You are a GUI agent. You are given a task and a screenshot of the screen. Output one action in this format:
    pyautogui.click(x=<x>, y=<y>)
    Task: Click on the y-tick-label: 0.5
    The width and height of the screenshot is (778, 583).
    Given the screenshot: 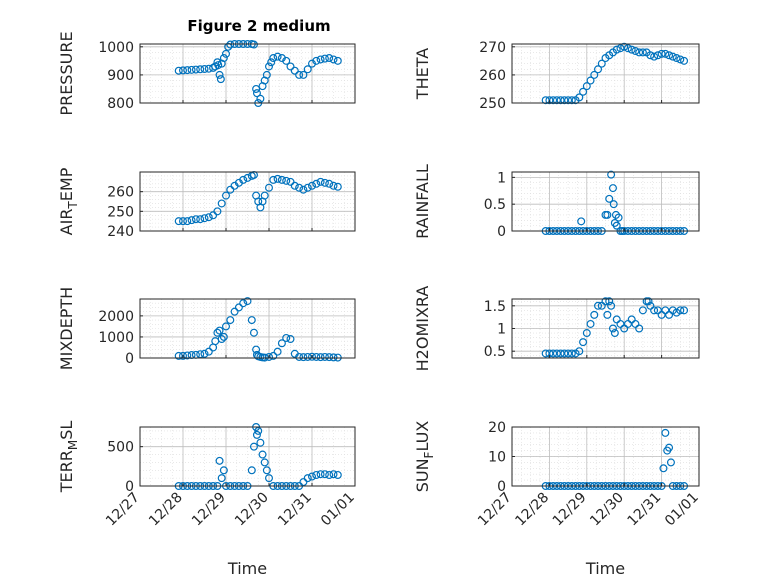 What is the action you would take?
    pyautogui.click(x=495, y=205)
    